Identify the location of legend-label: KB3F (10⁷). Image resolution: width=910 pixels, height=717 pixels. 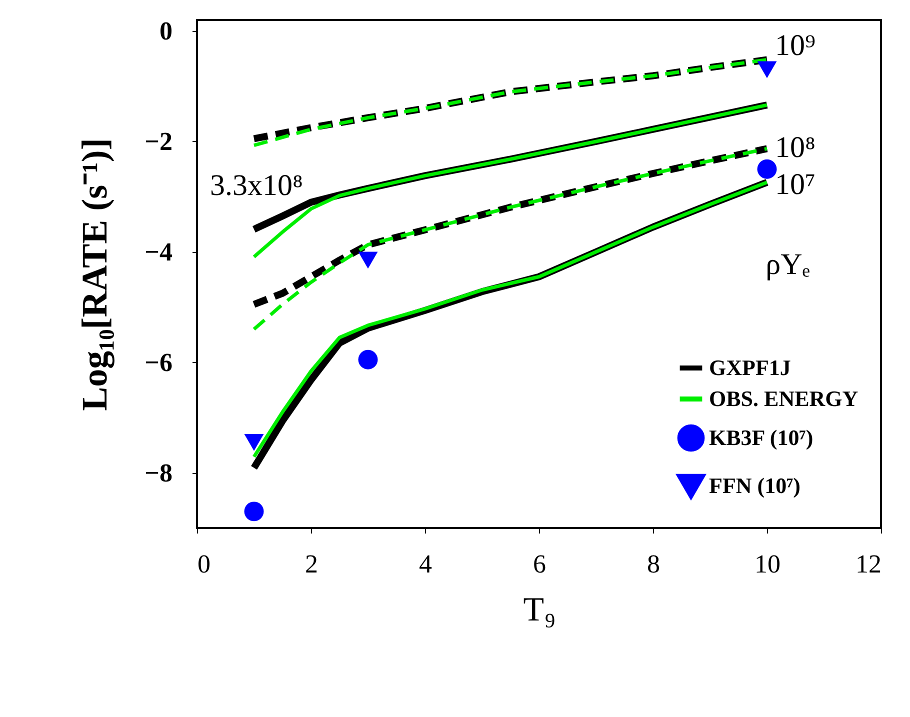
(761, 437).